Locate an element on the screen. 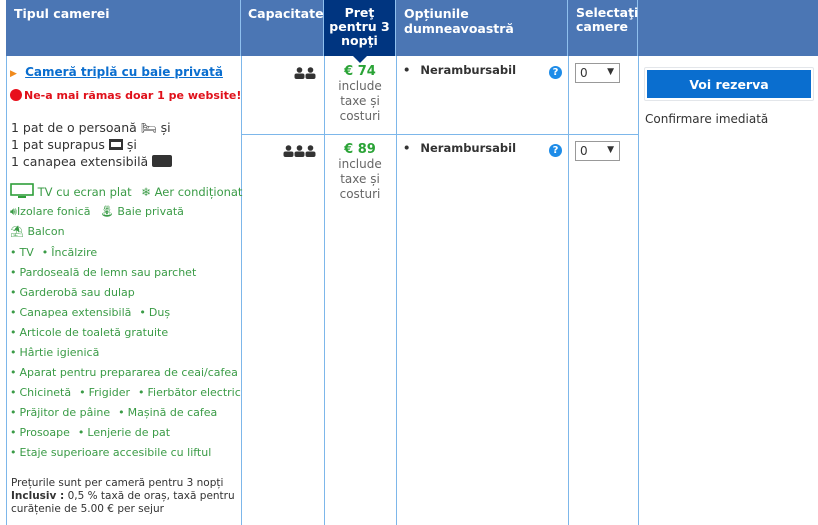 This screenshot has height=525, width=818. header-label: camere is located at coordinates (602, 26).